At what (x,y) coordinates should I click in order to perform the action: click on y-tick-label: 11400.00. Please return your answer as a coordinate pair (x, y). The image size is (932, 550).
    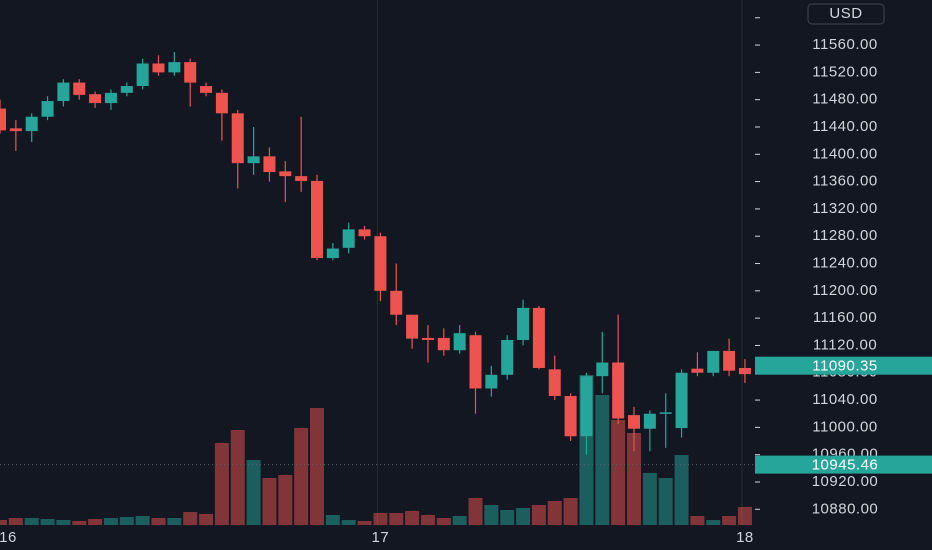
    Looking at the image, I should click on (844, 153).